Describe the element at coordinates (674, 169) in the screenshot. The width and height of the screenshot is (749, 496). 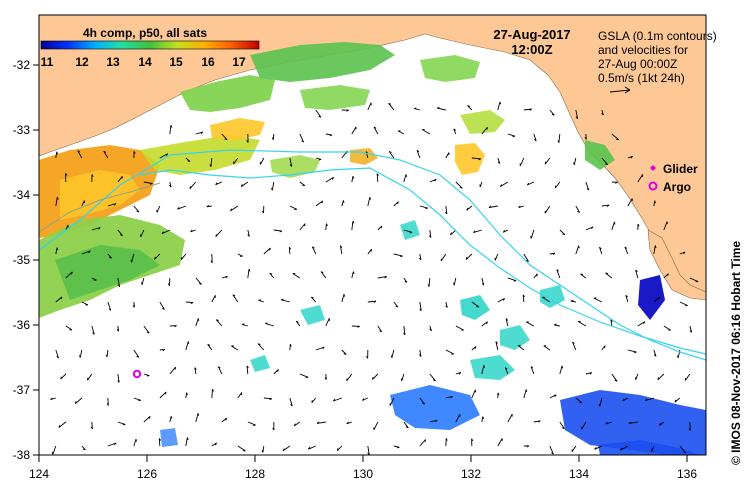
I see `glider-legend-item: Glider` at that location.